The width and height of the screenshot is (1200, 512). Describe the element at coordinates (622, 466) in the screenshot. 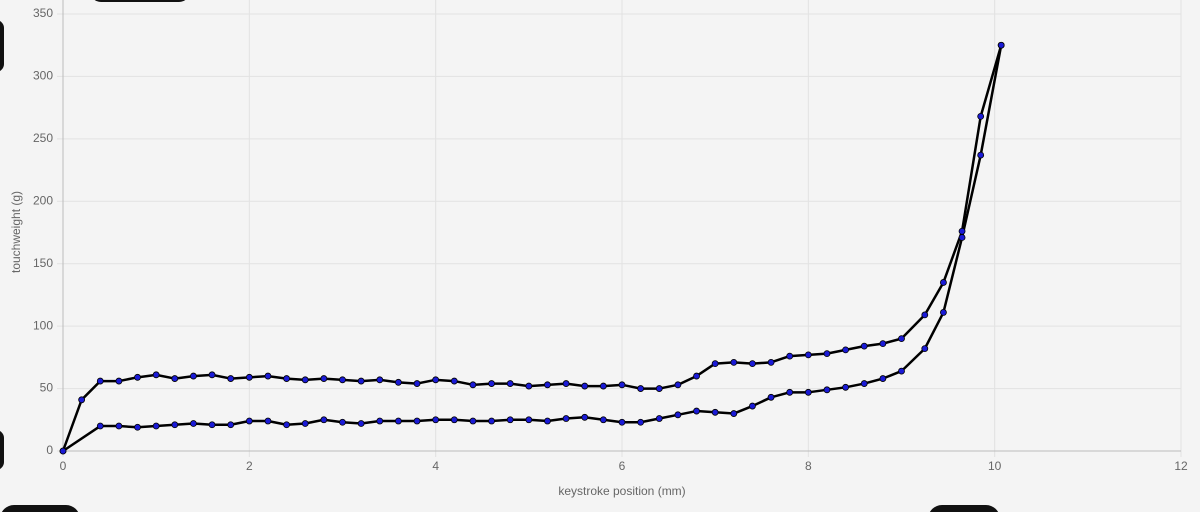

I see `x-tick-label: 6` at that location.